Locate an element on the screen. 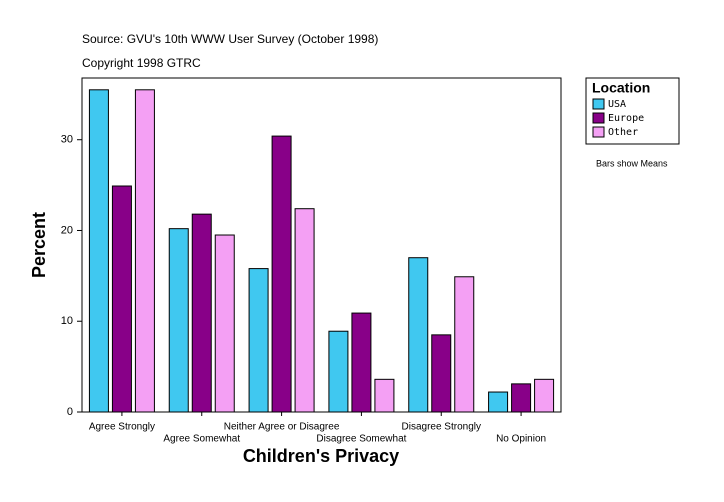 The width and height of the screenshot is (724, 502). legend-label: Other is located at coordinates (623, 132).